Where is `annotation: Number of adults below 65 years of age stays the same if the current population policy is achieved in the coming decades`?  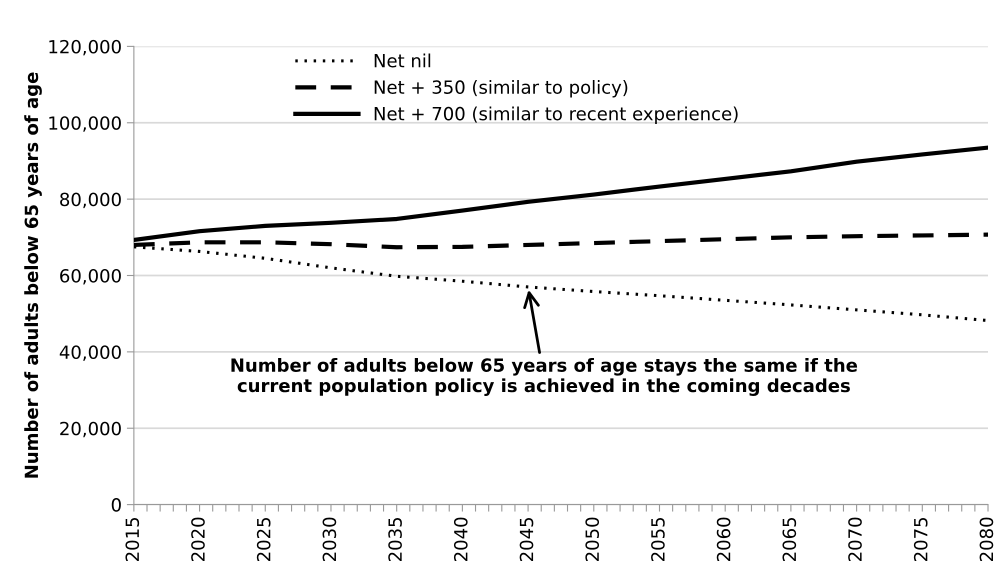
annotation: Number of adults below 65 years of age stays the same if the current population policy is achieved in the coming decades is located at coordinates (544, 377).